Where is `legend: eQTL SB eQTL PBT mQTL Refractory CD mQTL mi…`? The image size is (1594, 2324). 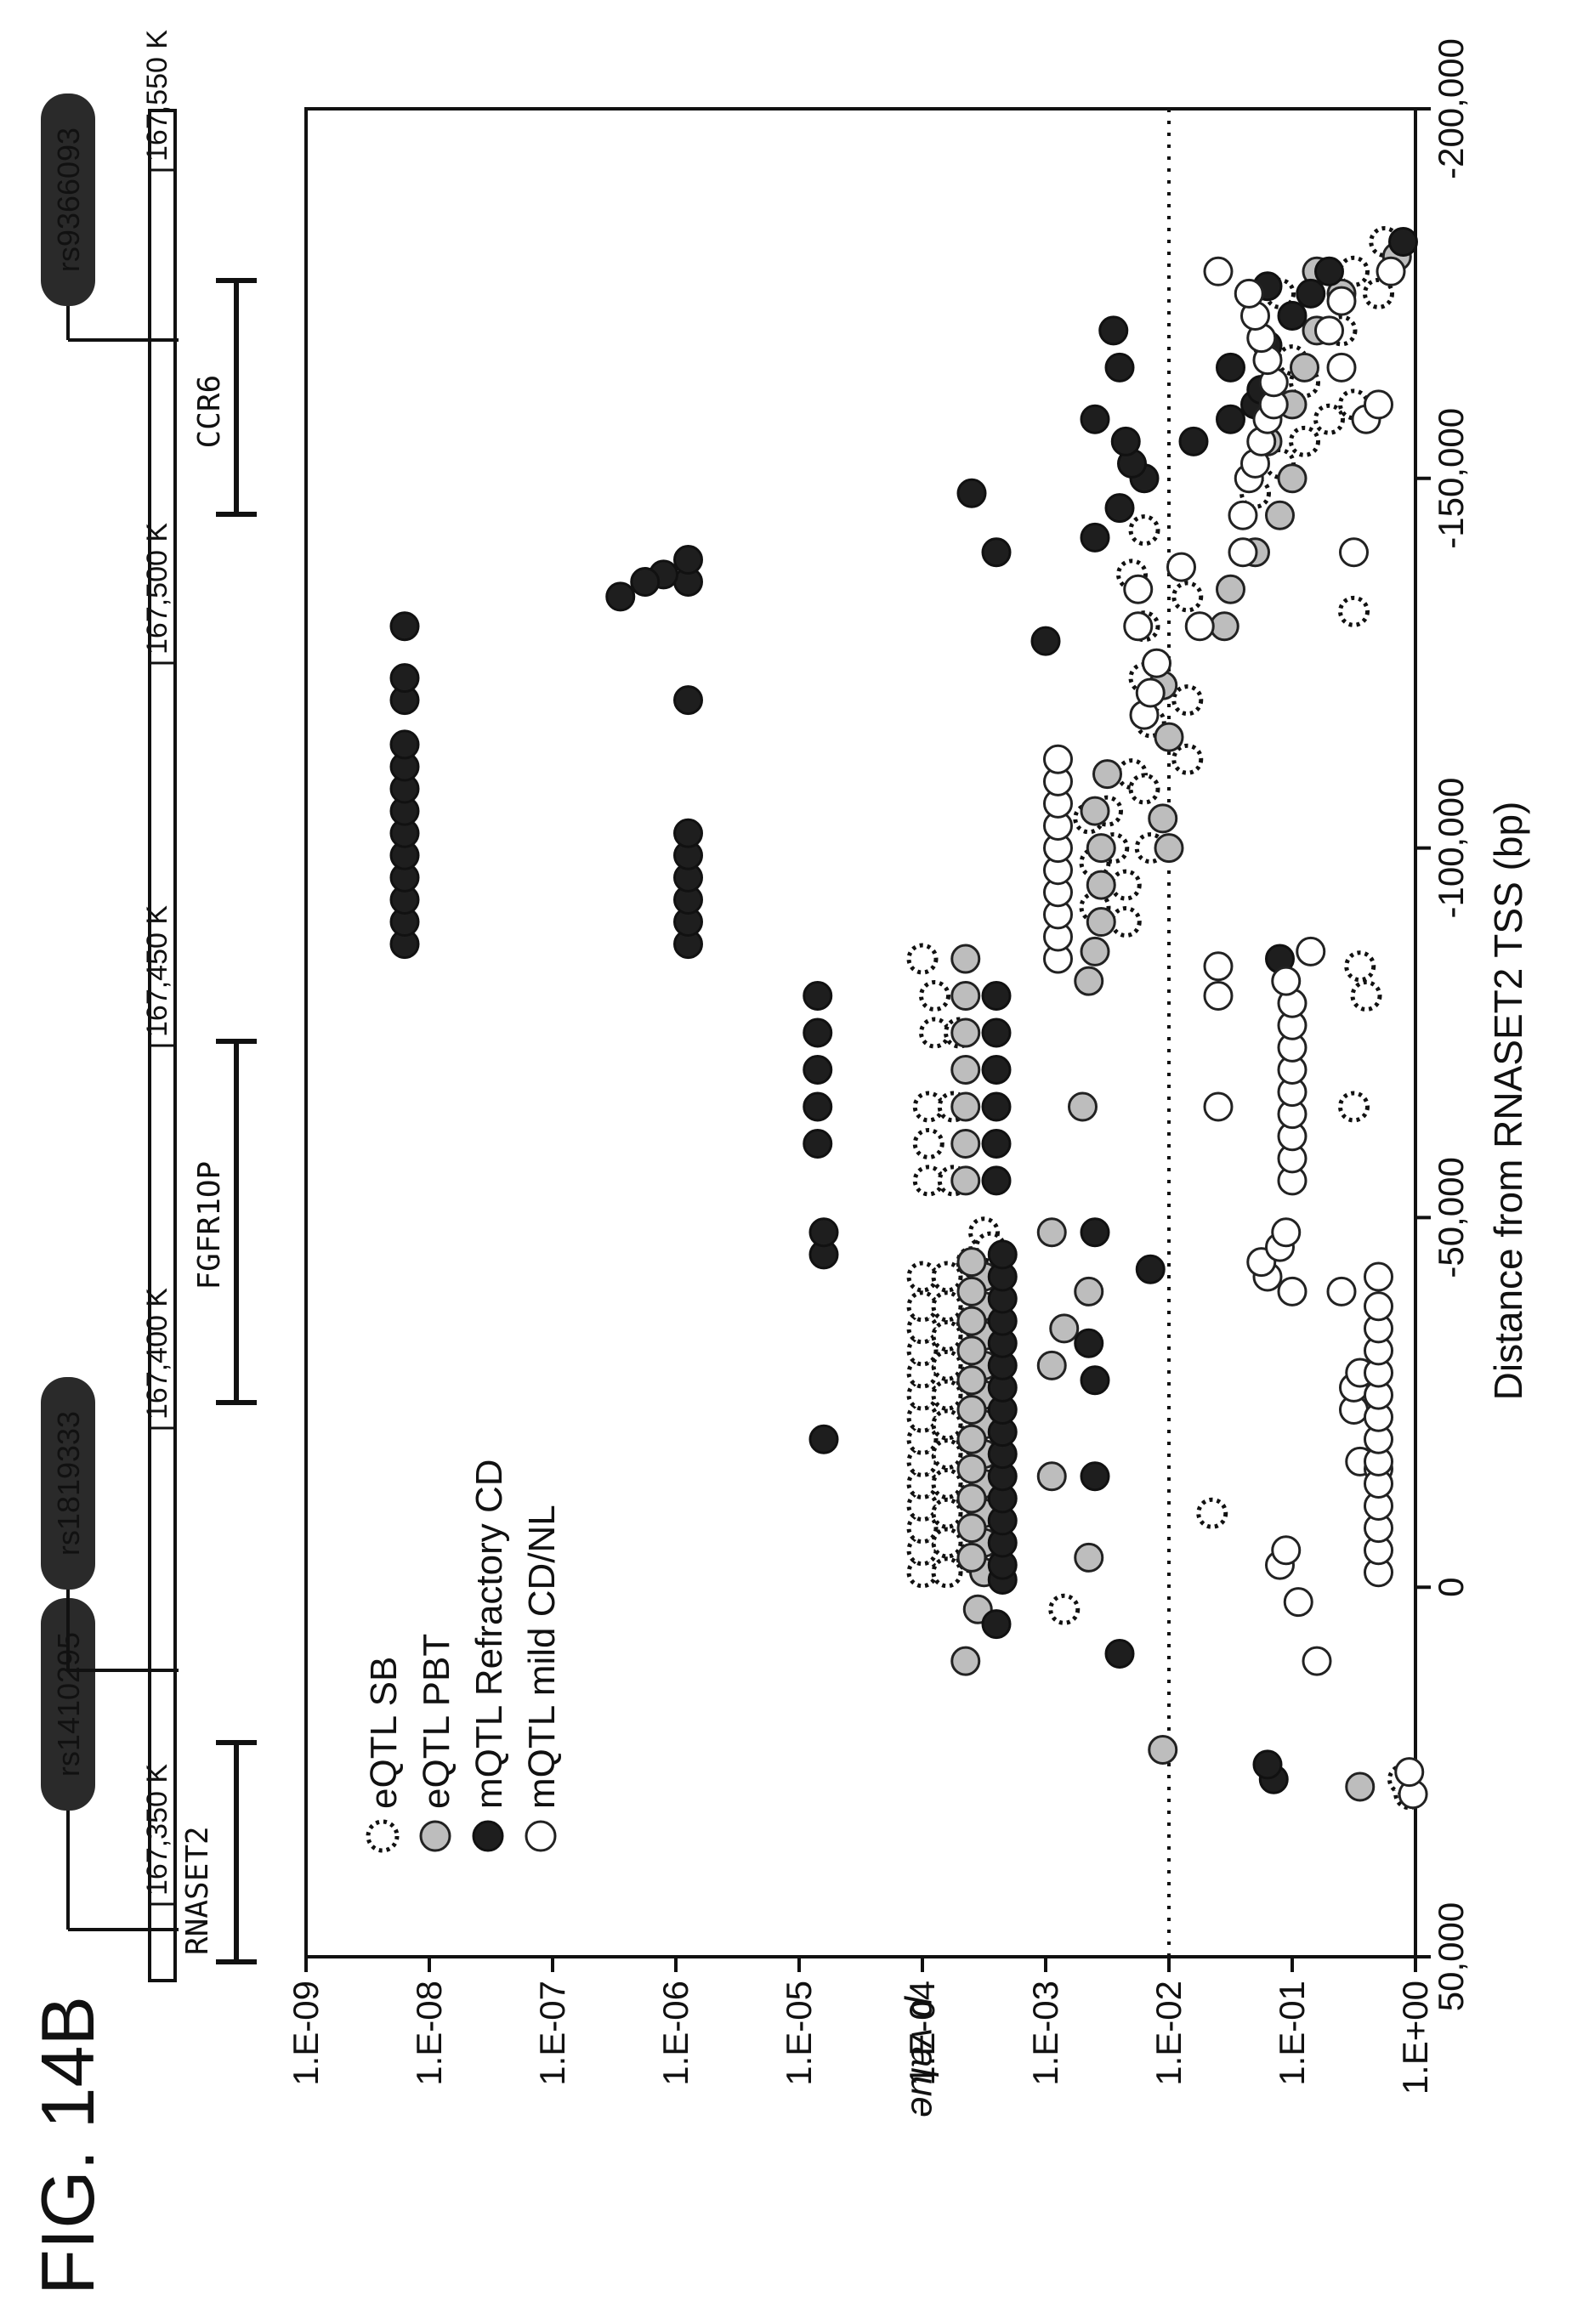
legend: eQTL SB eQTL PBT mQTL Refractory CD mQTL mi… is located at coordinates (463, 1656).